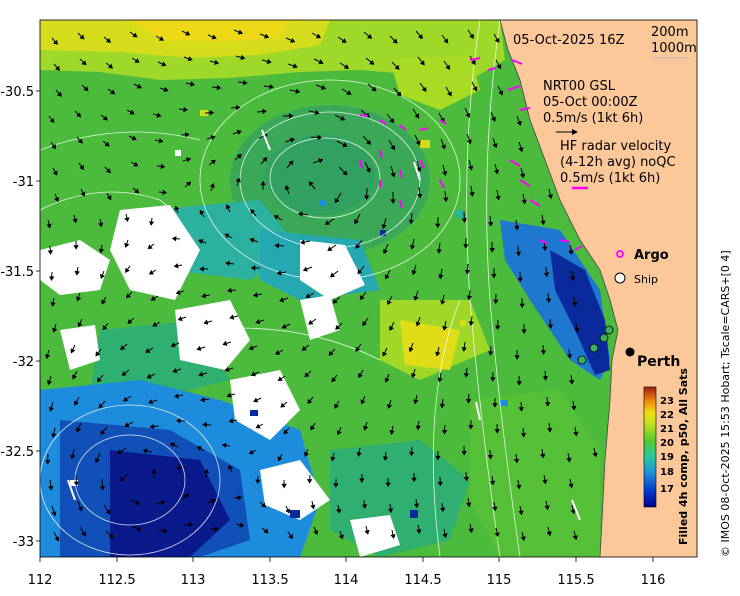  Describe the element at coordinates (593, 118) in the screenshot. I see `gsl-scale-label: 0.5m/s (1kt 6h)` at that location.